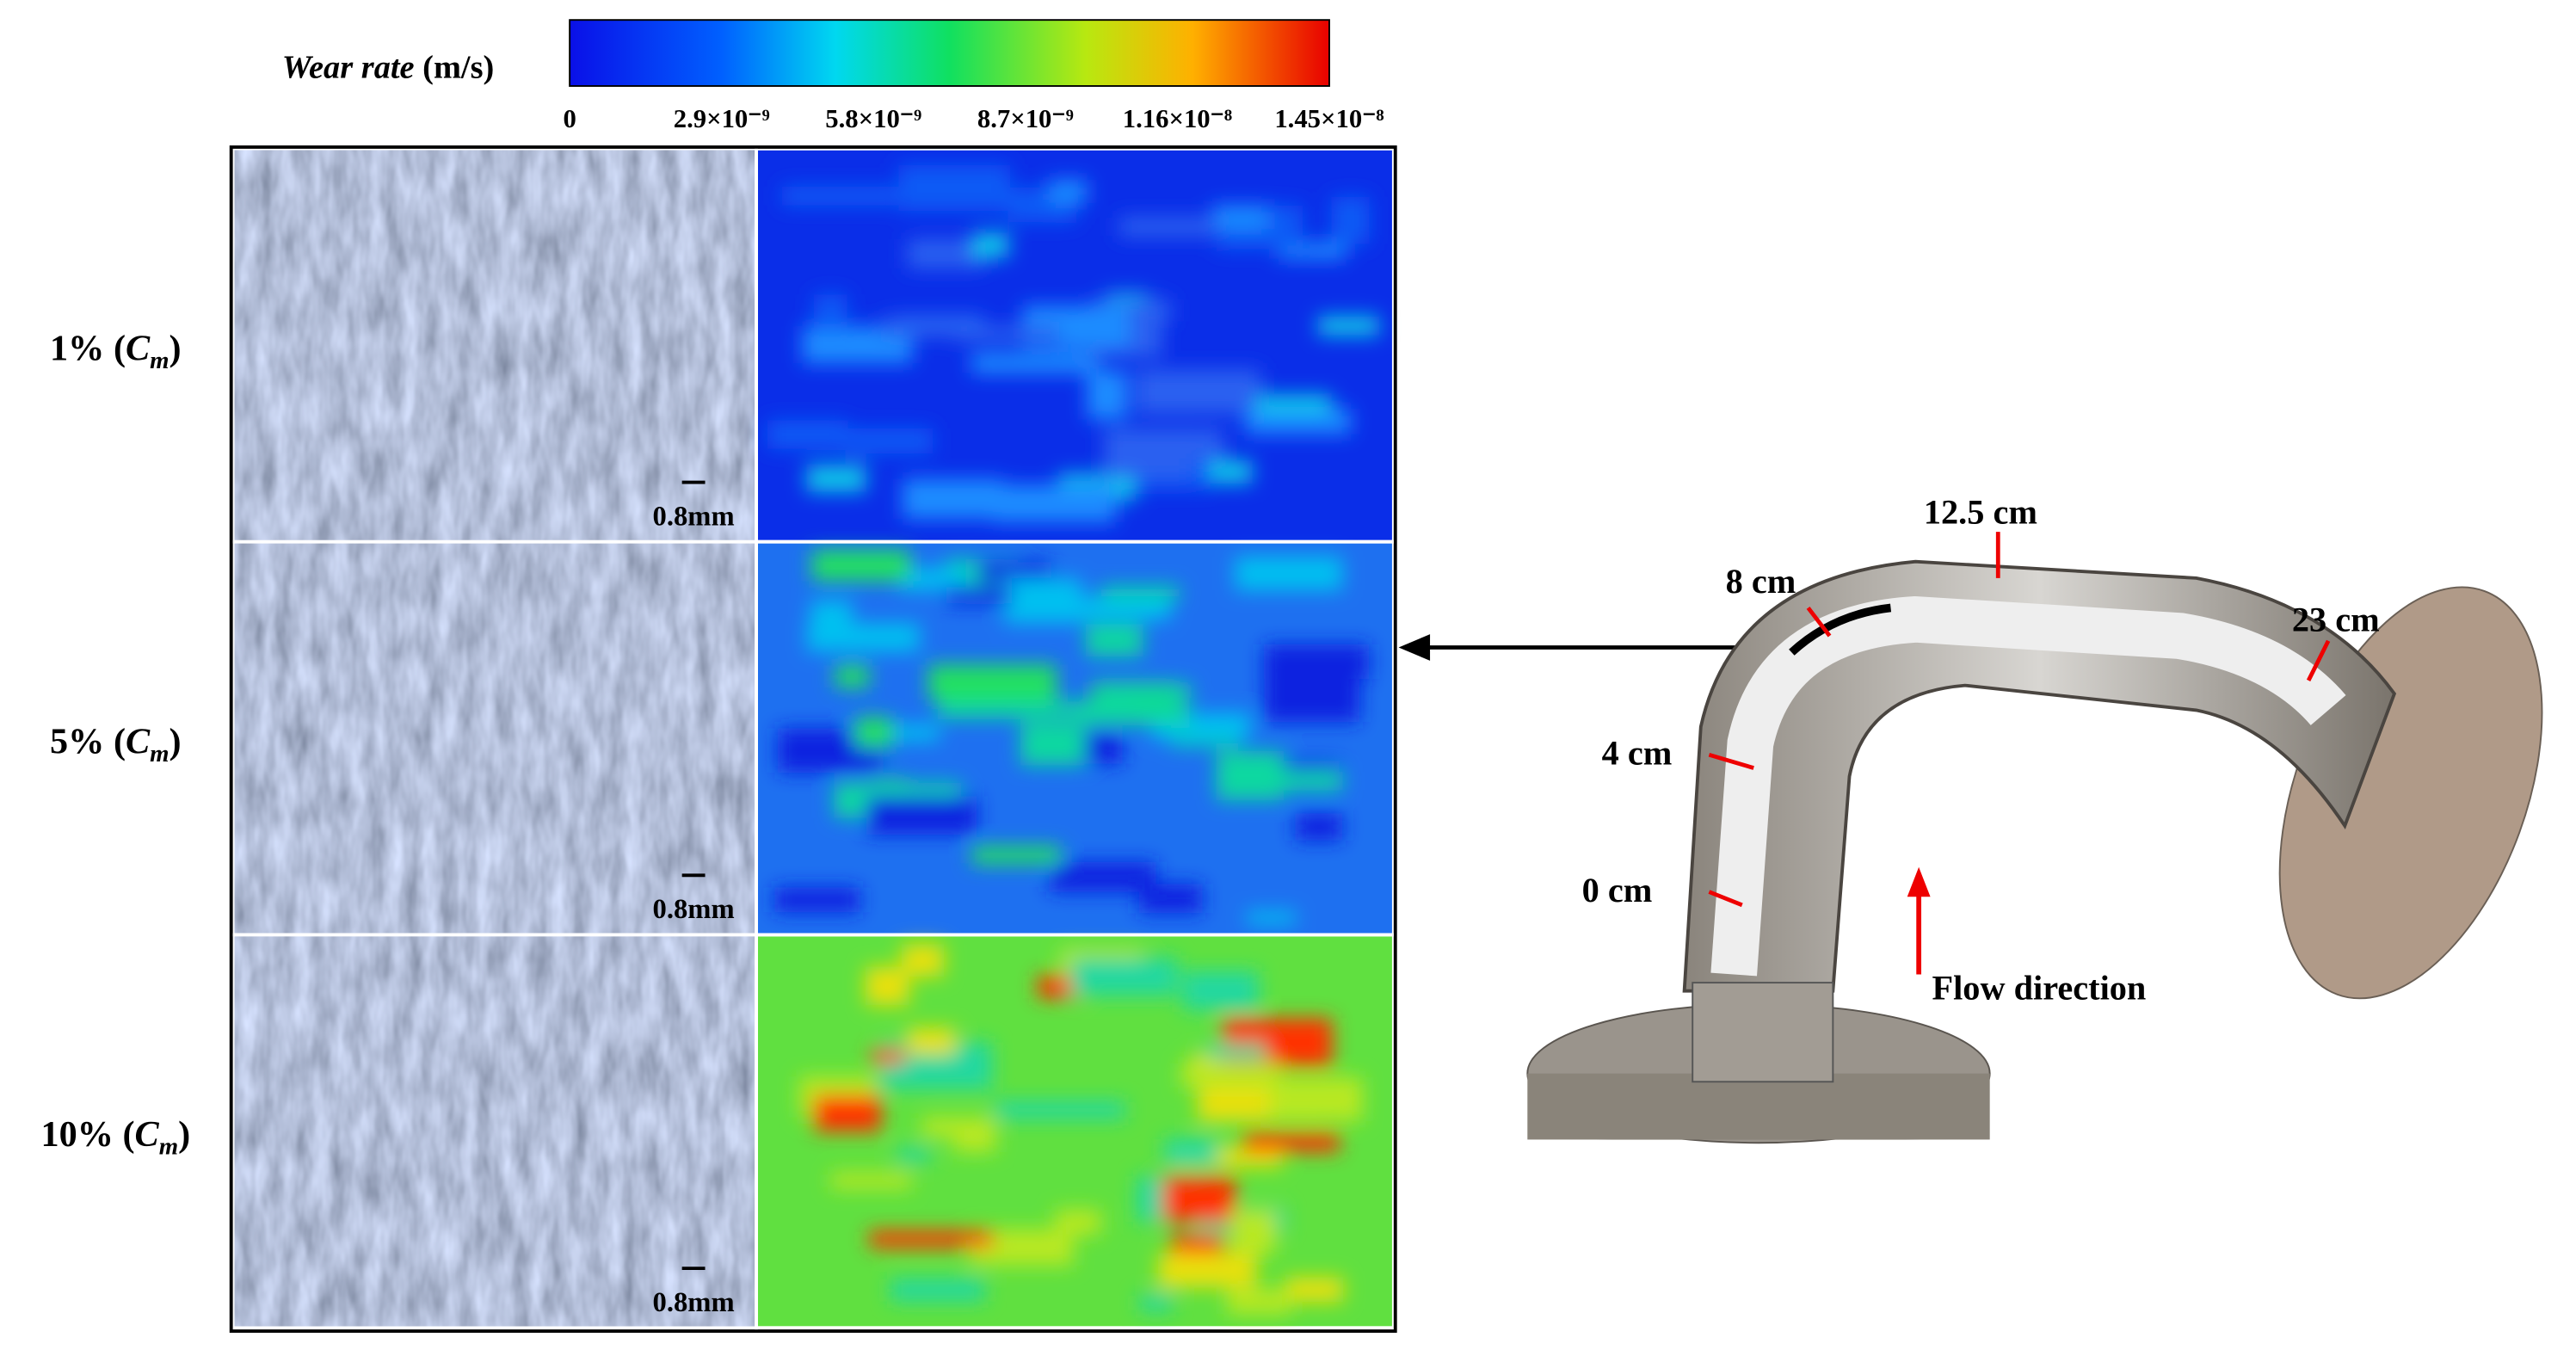 This screenshot has width=2576, height=1356. Describe the element at coordinates (1637, 753) in the screenshot. I see `pipe-label: 4 cm` at that location.